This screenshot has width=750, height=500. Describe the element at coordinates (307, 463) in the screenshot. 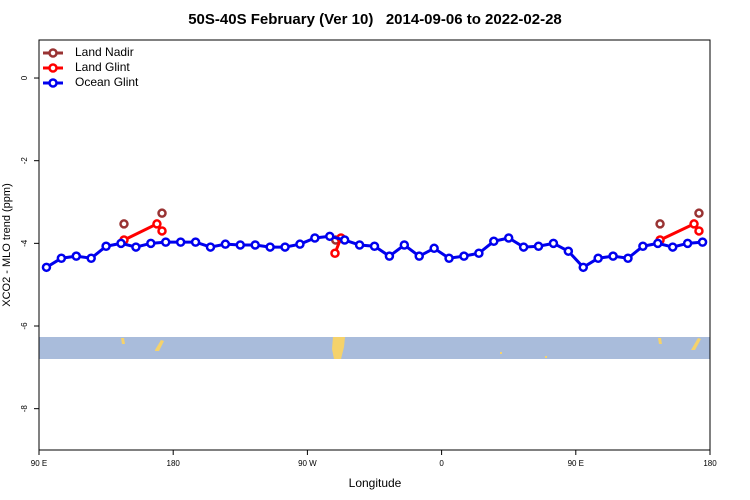

I see `x-tick-label: 90 W` at that location.